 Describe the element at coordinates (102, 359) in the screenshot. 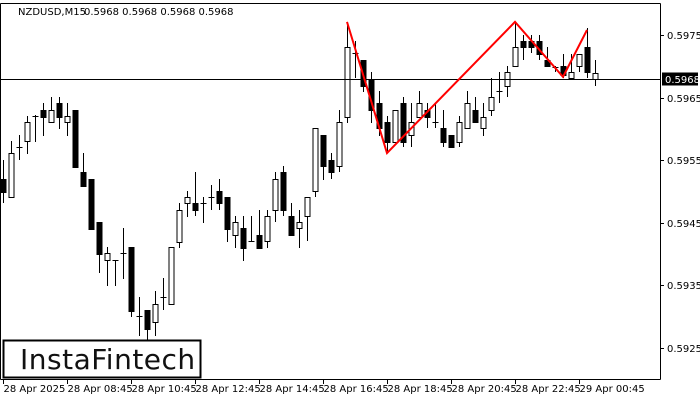

I see `instafintech-logo: InstaFintech` at that location.